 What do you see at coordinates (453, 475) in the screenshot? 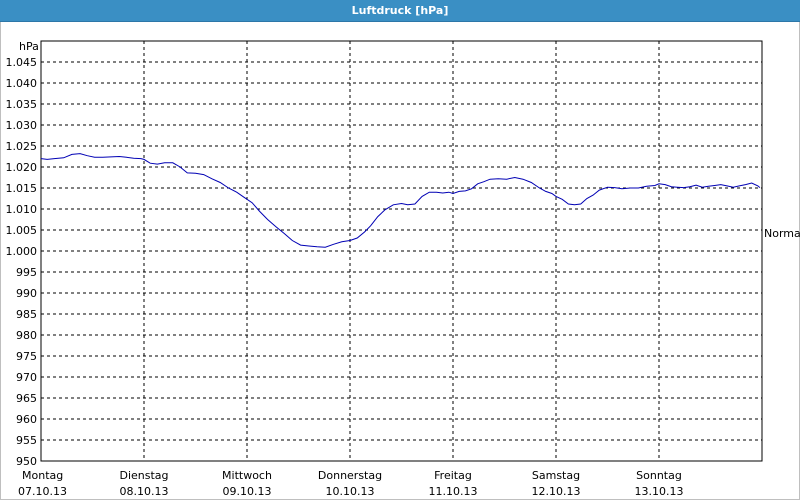
I see `x-tick-day-label: Freitag` at bounding box center [453, 475].